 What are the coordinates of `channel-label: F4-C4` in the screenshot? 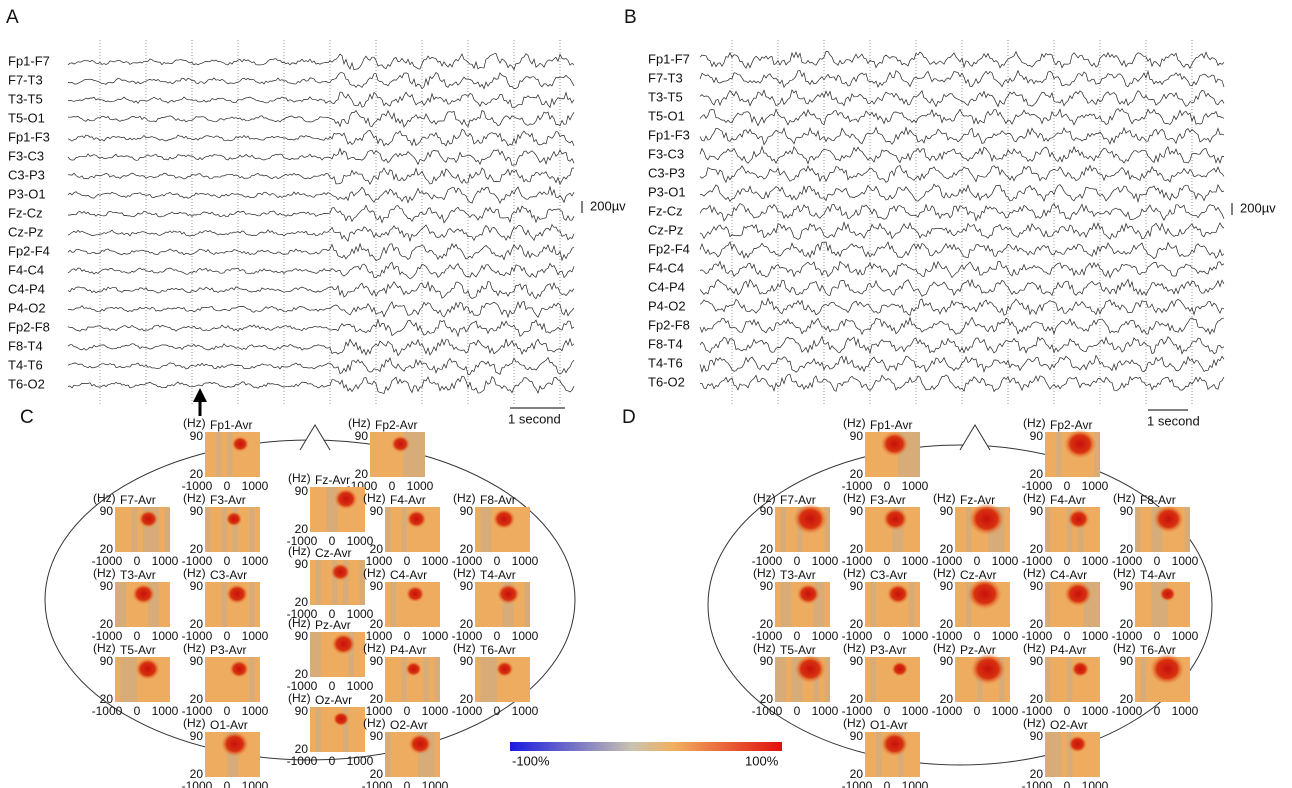 It's located at (666, 267).